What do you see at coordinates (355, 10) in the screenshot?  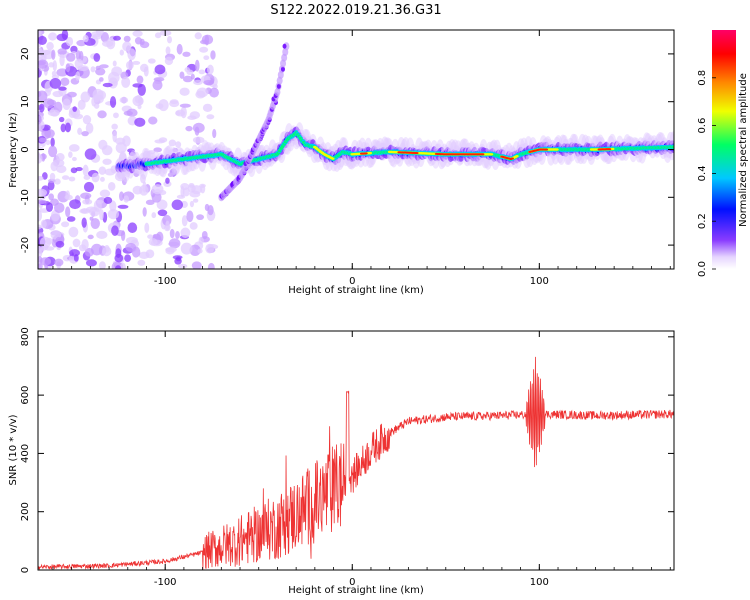 I see `chart-title: S122.2022.019.21.36.G31` at bounding box center [355, 10].